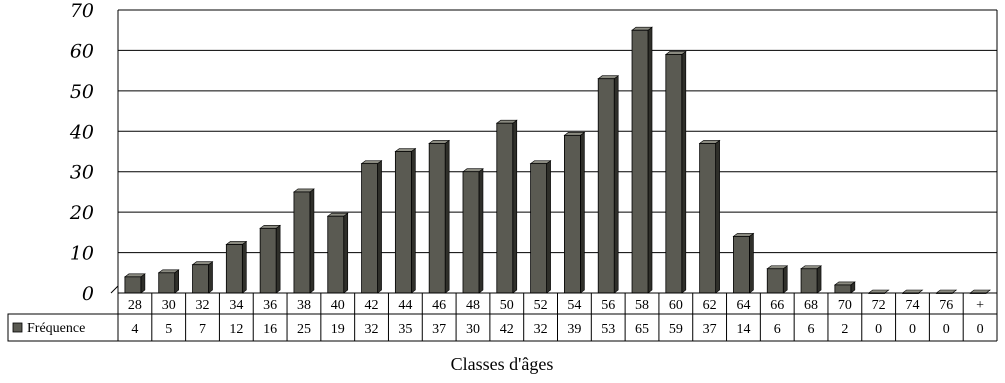 This screenshot has width=1005, height=383. Describe the element at coordinates (236, 305) in the screenshot. I see `category-label: 34` at that location.